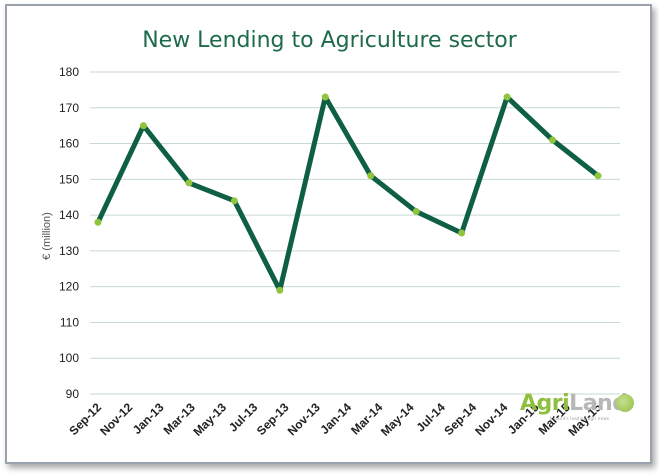 This screenshot has width=659, height=476. What do you see at coordinates (69, 233) in the screenshot?
I see `y-tick-labels: 90 100 110 120 130 140 150 160 170 180` at bounding box center [69, 233].